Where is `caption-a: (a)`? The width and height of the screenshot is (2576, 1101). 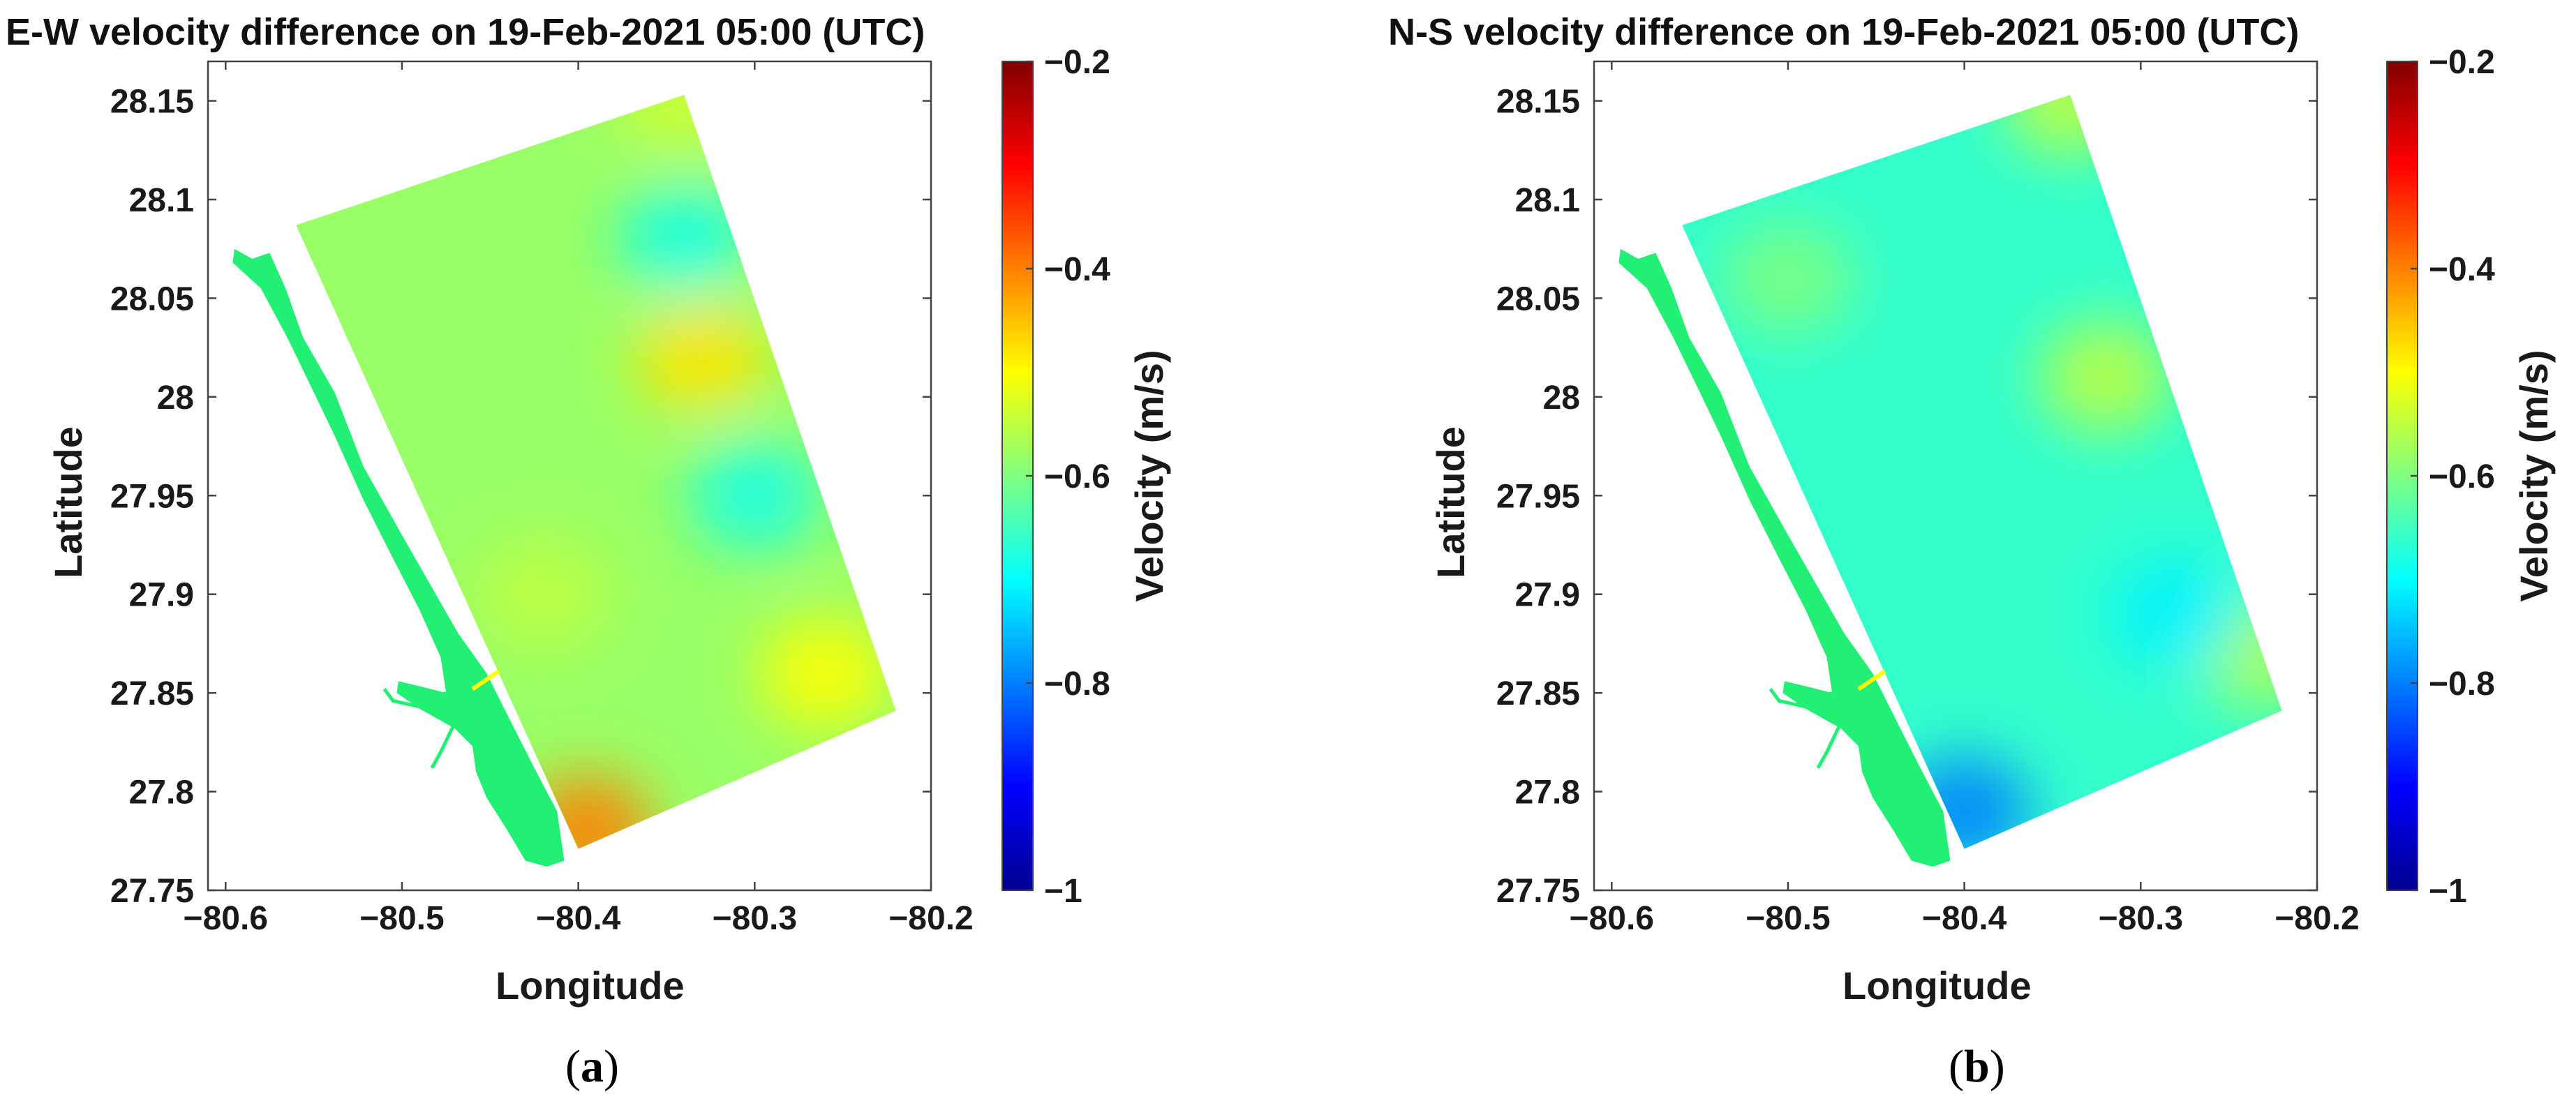 caption-a: (a) is located at coordinates (592, 1067).